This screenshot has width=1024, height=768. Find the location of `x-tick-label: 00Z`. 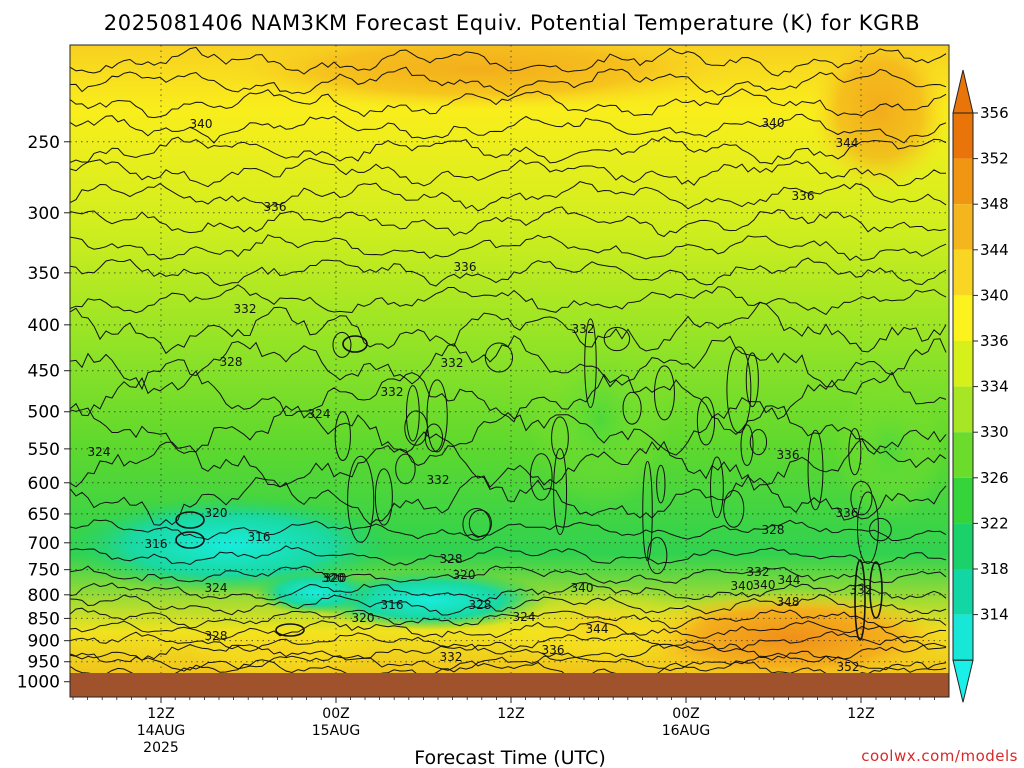

x-tick-label: 00Z is located at coordinates (335, 714).